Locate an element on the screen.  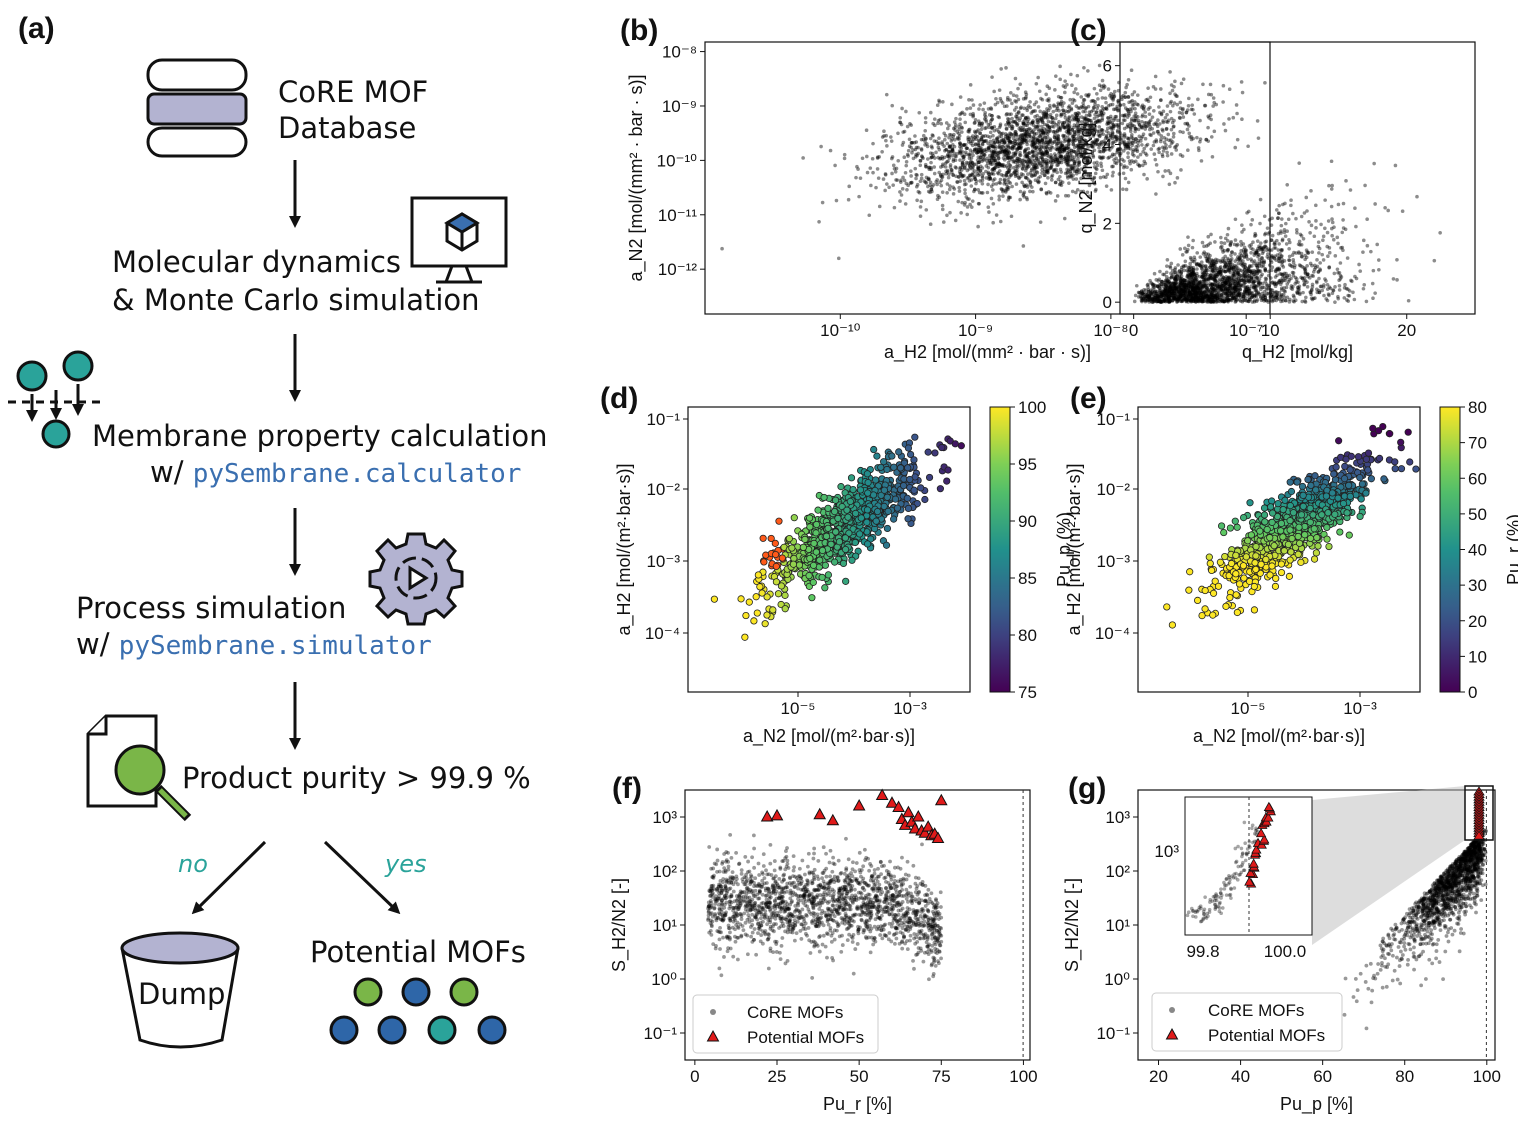
branch-yes: yes is located at coordinates (406, 864).